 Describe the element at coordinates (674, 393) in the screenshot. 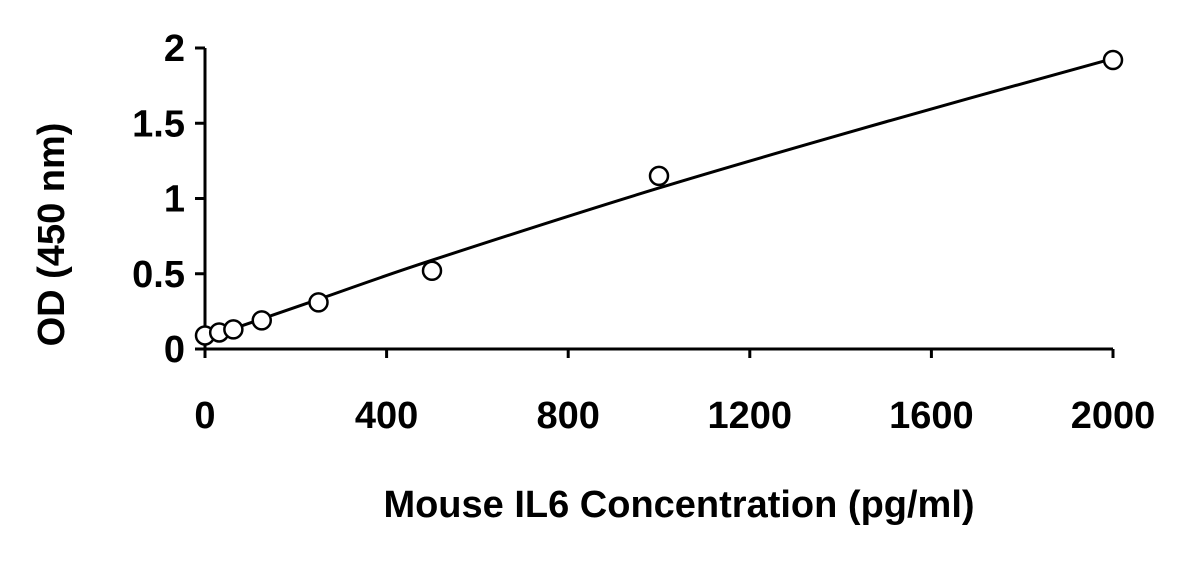

I see `x-ticks: 0 400 800 1200 1600 2000` at that location.